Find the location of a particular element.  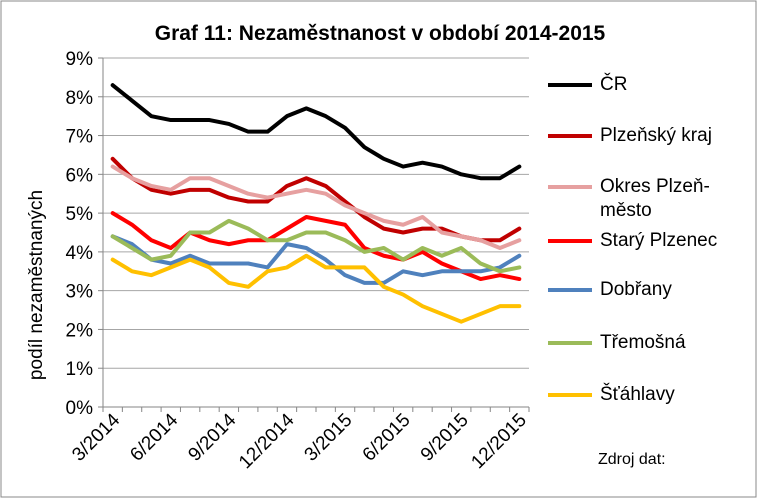

legend-item: Dobřany is located at coordinates (648, 290).